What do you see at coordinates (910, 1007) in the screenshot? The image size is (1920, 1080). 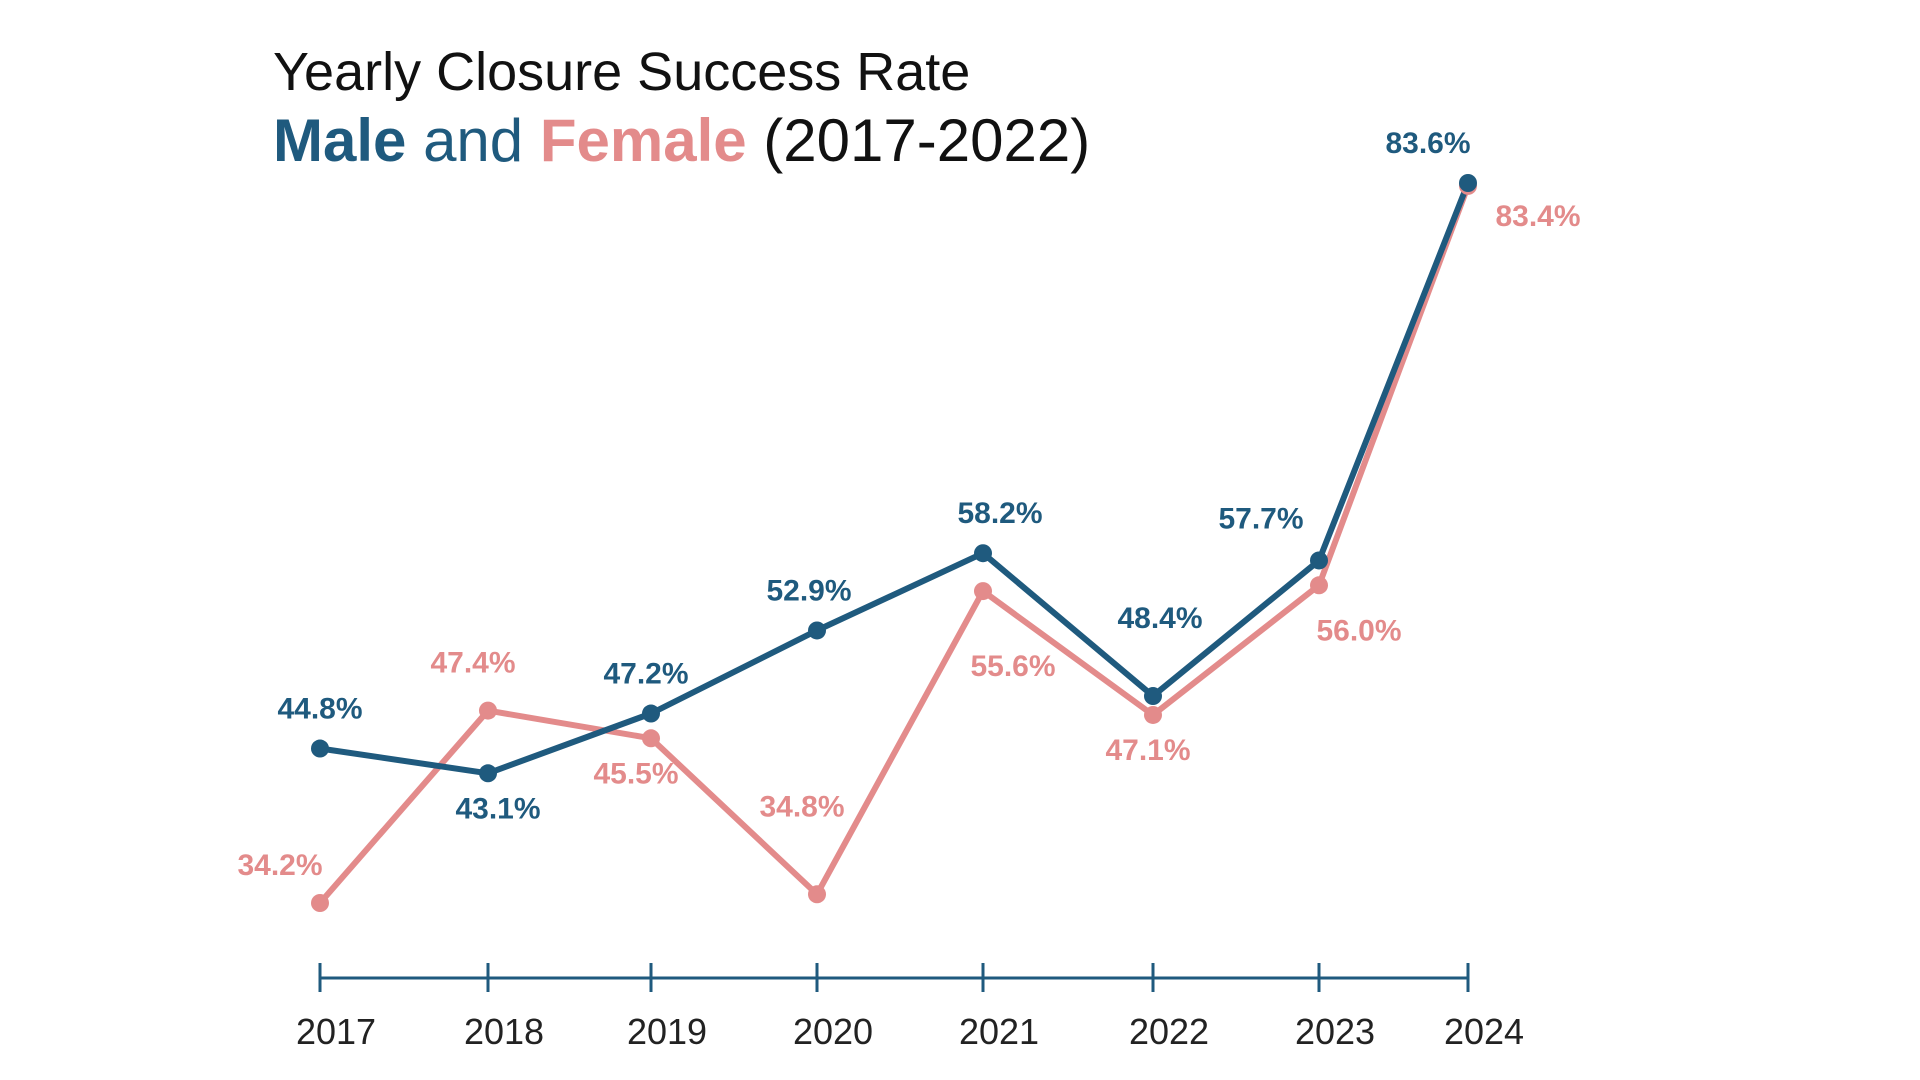 I see `x-axis: 2017 2018 2019 2020 2021 2022 2023 2024` at bounding box center [910, 1007].